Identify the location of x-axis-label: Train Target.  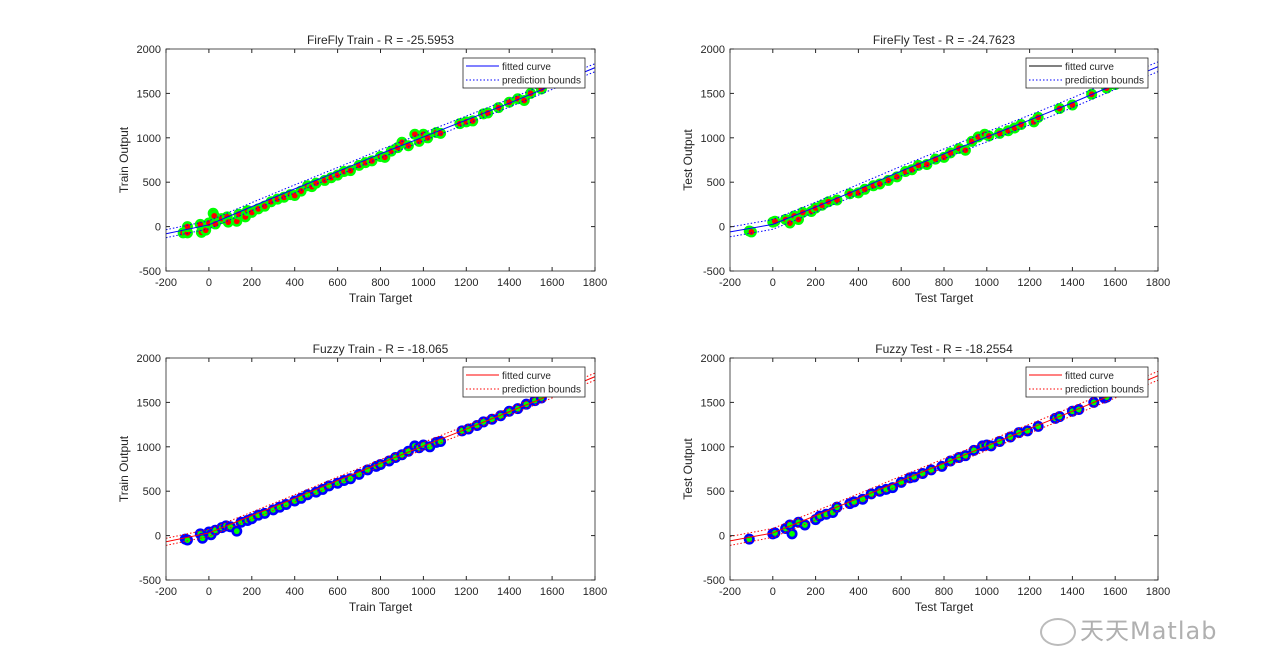
(381, 298).